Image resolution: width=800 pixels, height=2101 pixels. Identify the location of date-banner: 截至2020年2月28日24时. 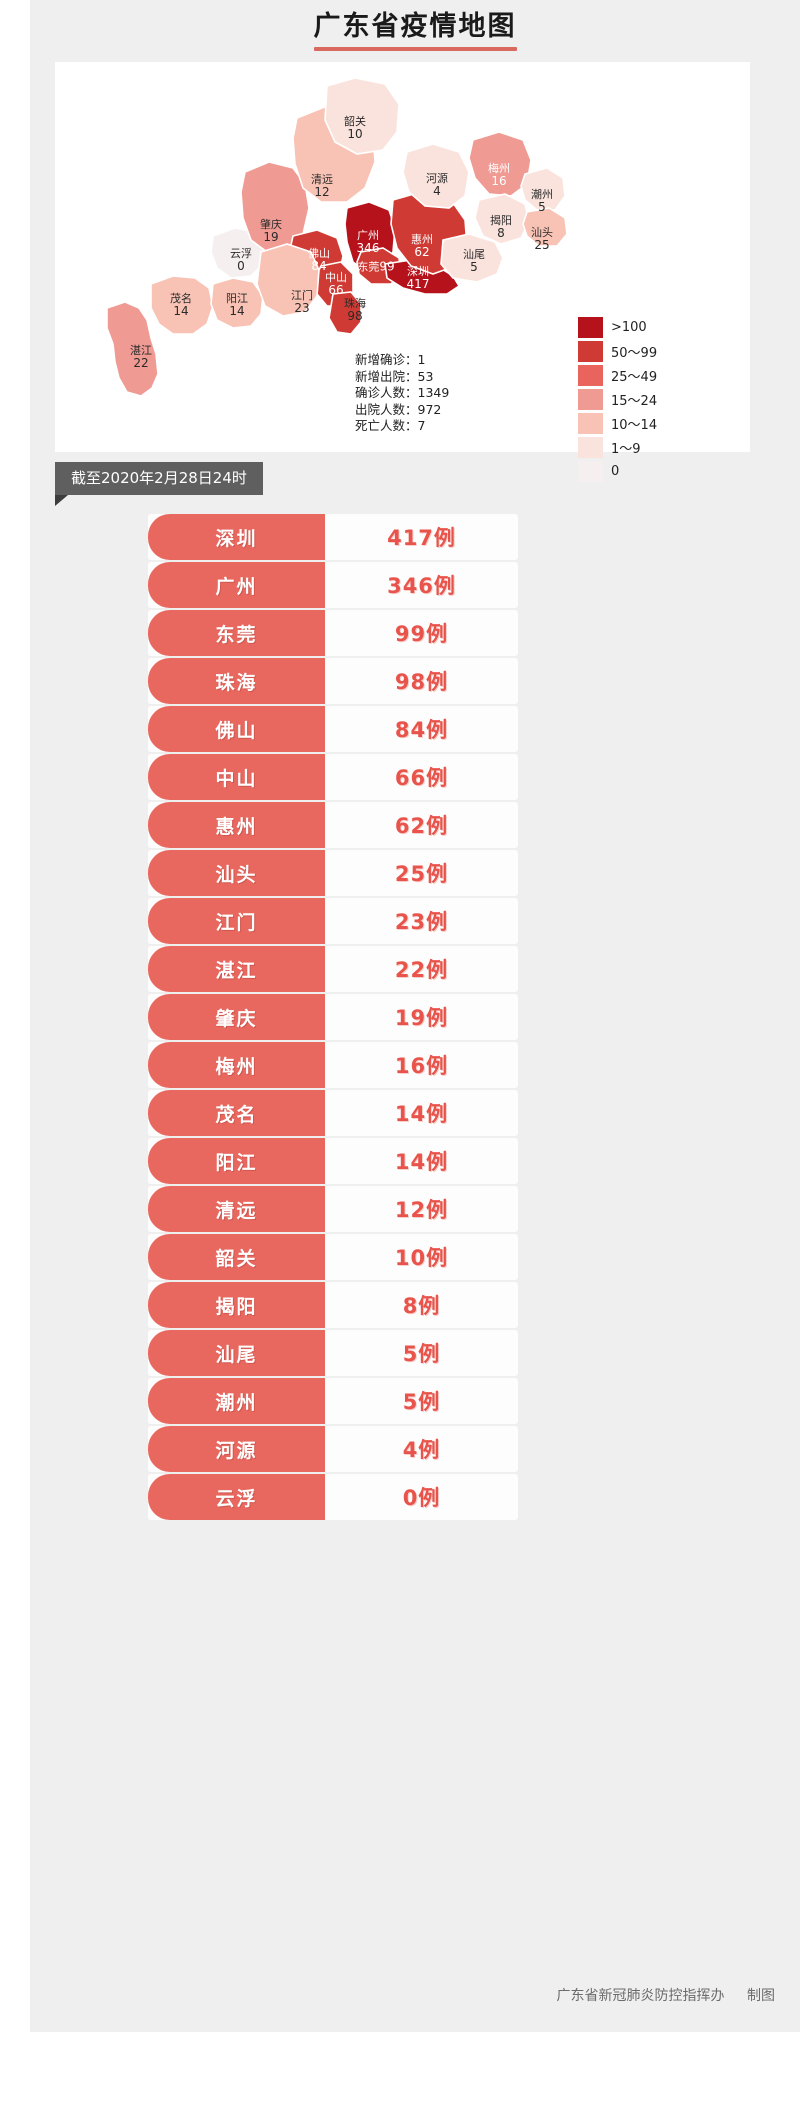
(159, 484).